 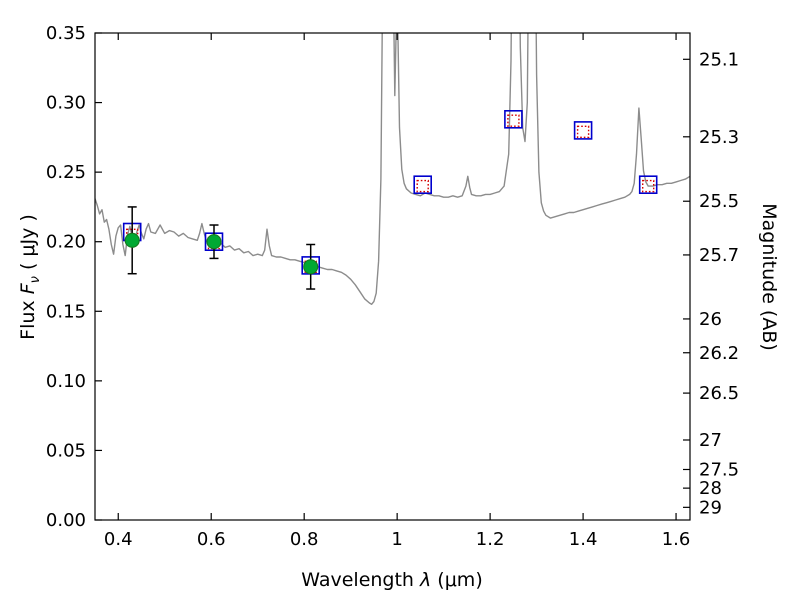 I want to click on y-tick-label: 0.15, so click(x=66, y=311).